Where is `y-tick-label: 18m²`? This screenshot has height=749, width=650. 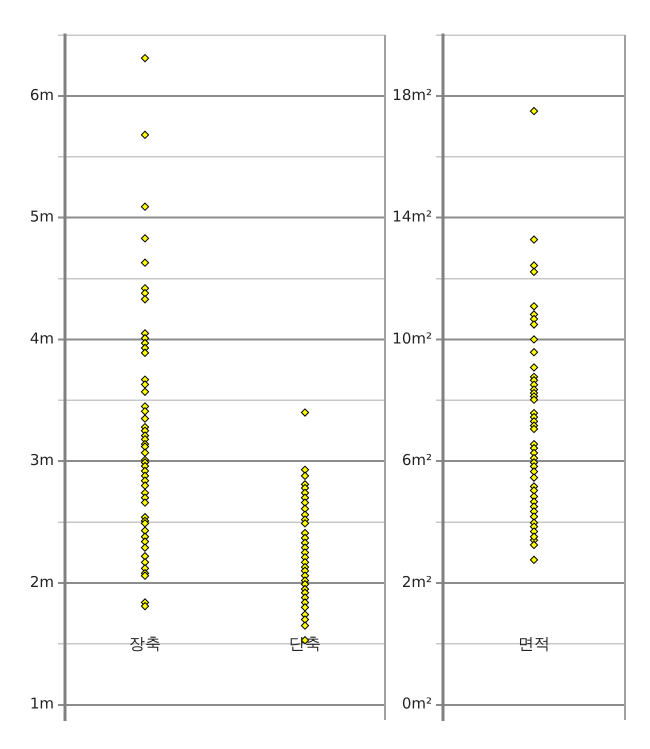
y-tick-label: 18m² is located at coordinates (412, 95).